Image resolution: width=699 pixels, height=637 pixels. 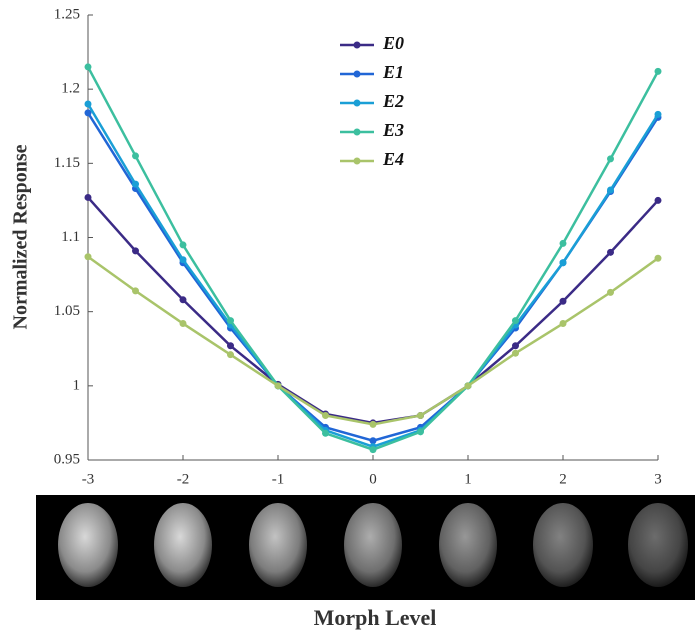 I want to click on y-tick-label: 1.15, so click(x=67, y=163).